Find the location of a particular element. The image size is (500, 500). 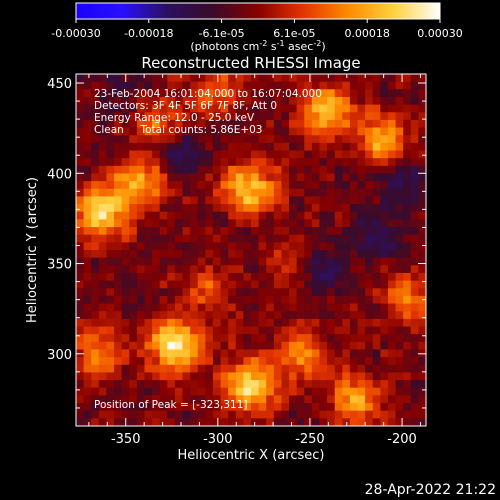

info-line: Clean Total counts: 5.86E+03 is located at coordinates (178, 130).